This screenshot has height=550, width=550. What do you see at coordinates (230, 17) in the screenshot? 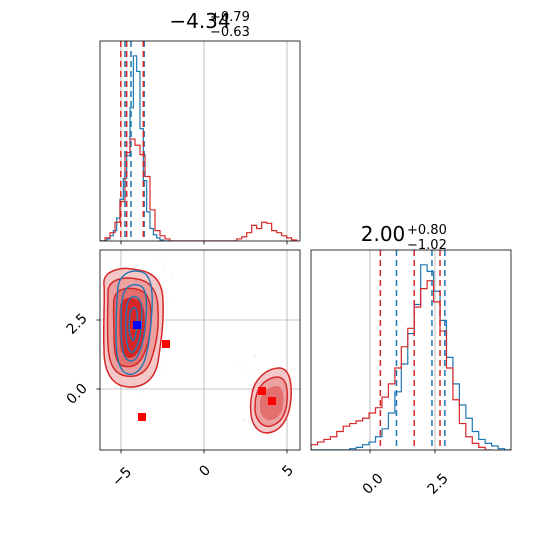
I see `title-x-plus: +0.79` at bounding box center [230, 17].